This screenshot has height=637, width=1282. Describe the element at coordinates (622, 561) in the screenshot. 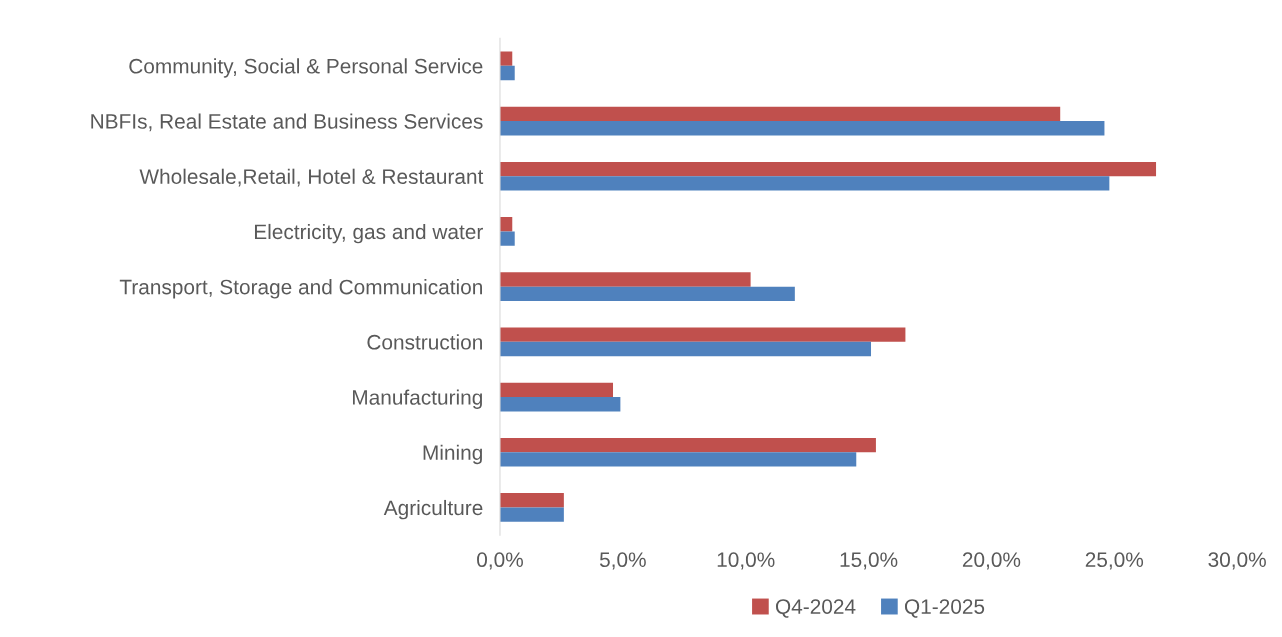

I see `x-tick-label: 5,0%` at that location.